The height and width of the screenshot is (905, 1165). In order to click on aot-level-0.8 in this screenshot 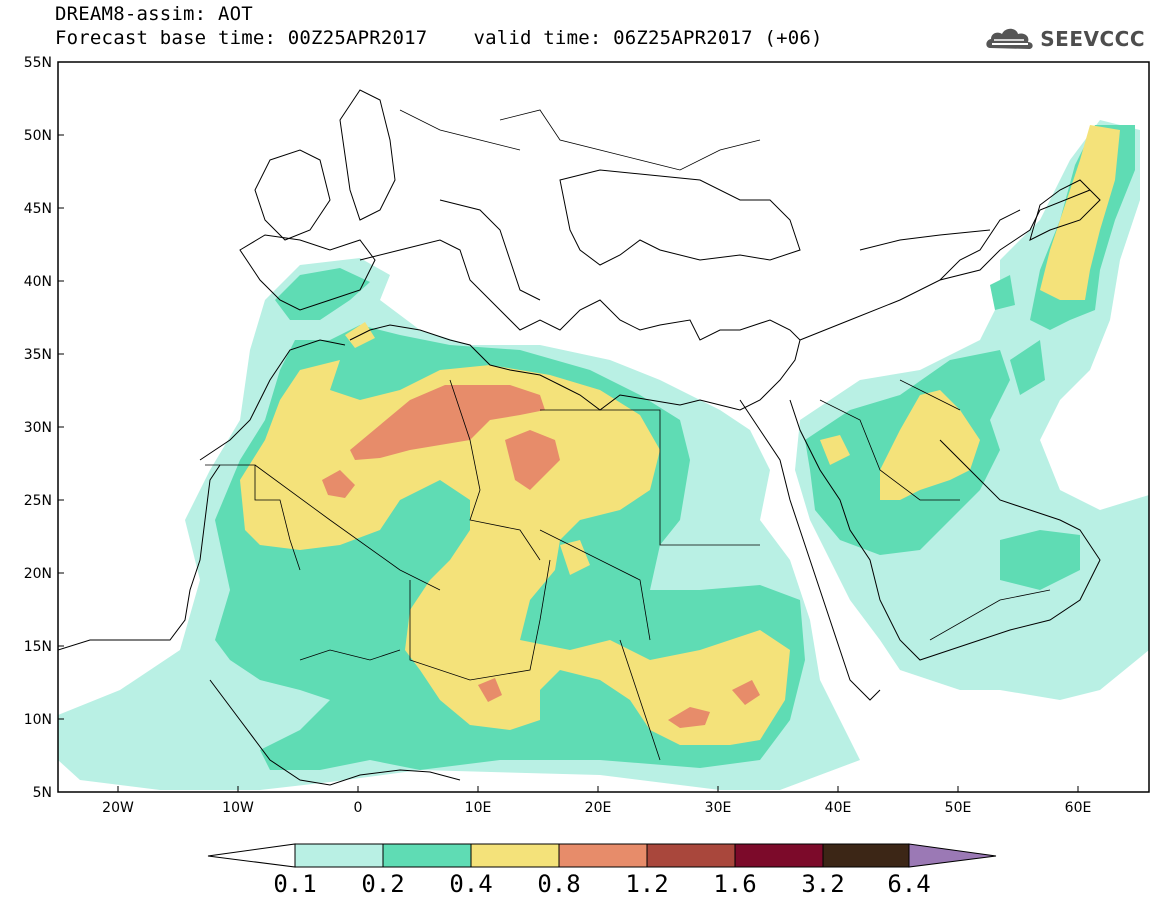, I will do `click(541, 556)`.